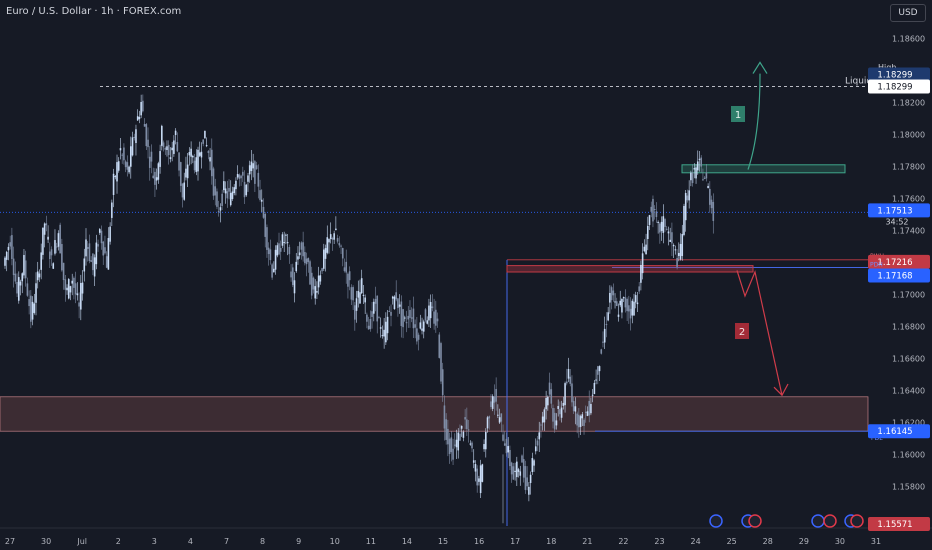 This screenshot has height=550, width=932. What do you see at coordinates (908, 422) in the screenshot?
I see `y-tick-label: 1.16200` at bounding box center [908, 422].